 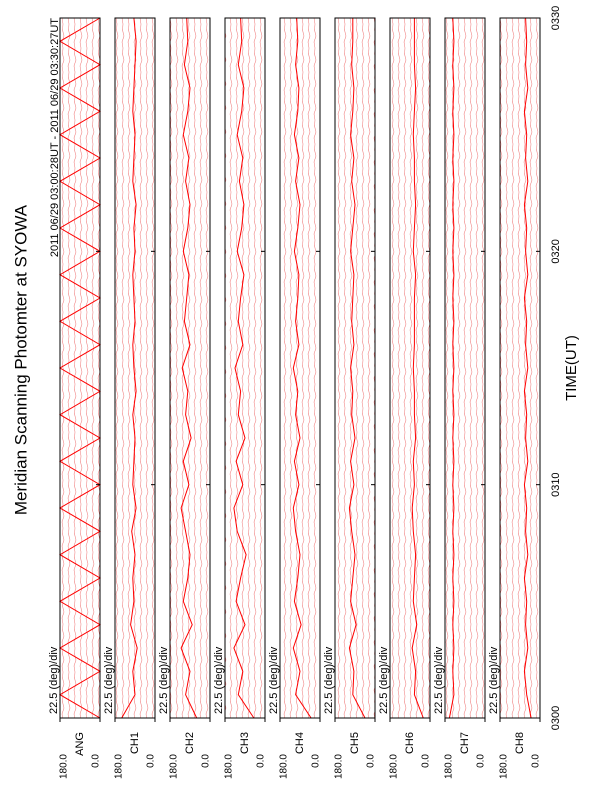 What do you see at coordinates (571, 368) in the screenshot?
I see `x-axis-title: TIME(UT)` at bounding box center [571, 368].